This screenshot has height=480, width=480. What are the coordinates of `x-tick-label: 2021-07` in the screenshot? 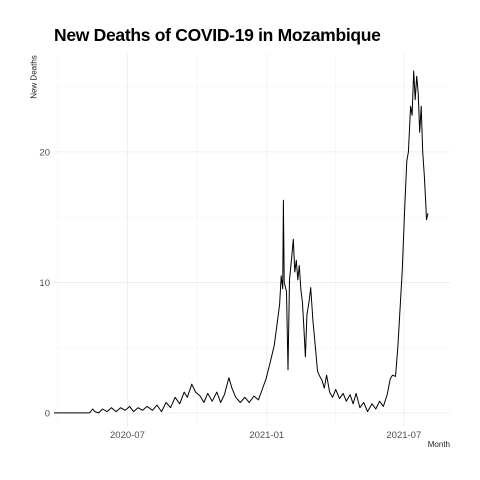 It's located at (403, 435).